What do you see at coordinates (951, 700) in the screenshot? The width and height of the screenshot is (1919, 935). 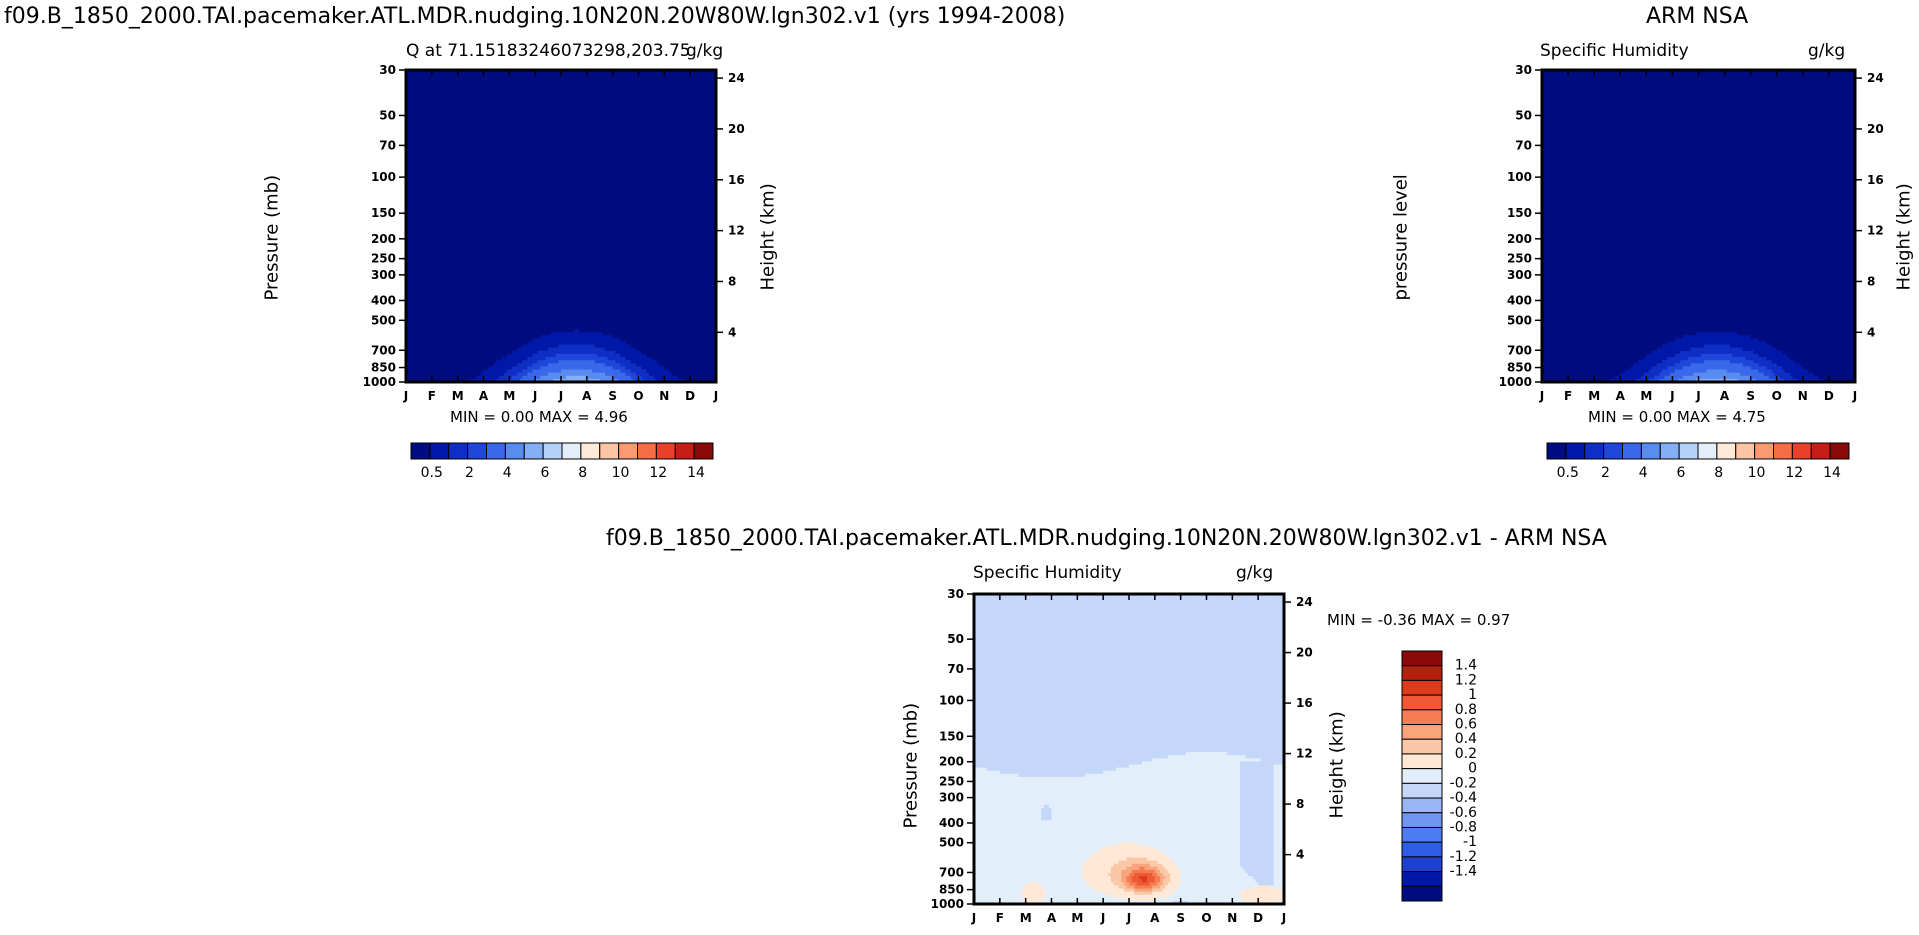 I see `panel3-pressure-label: 100` at bounding box center [951, 700].